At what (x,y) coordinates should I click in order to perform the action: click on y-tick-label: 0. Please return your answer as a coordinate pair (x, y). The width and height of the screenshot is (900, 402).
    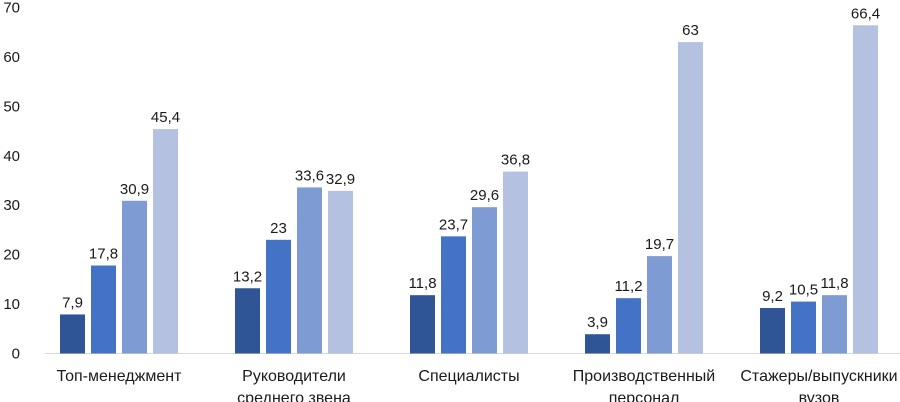
    Looking at the image, I should click on (16, 354).